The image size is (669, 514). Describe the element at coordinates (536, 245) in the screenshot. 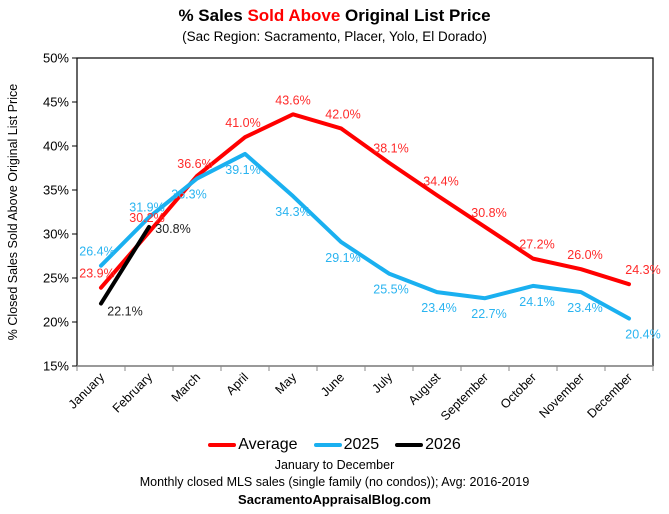

I see `data-label-average: 27.2%` at that location.